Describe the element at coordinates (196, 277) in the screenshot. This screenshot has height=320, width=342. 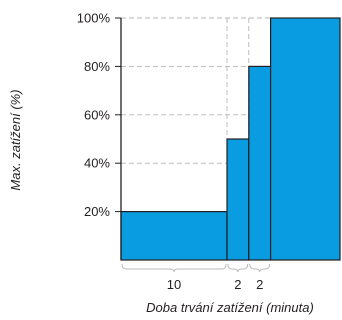
I see `duration-braces: 10 2 2` at that location.